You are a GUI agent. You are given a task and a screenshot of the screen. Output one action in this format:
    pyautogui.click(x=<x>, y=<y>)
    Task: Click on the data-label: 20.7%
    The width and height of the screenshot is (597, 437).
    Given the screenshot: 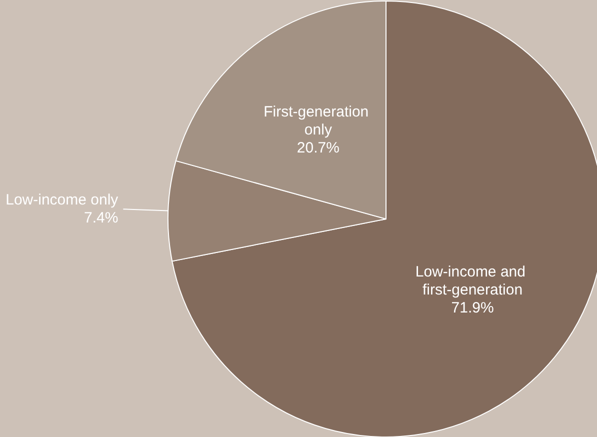 What is the action you would take?
    pyautogui.click(x=318, y=147)
    